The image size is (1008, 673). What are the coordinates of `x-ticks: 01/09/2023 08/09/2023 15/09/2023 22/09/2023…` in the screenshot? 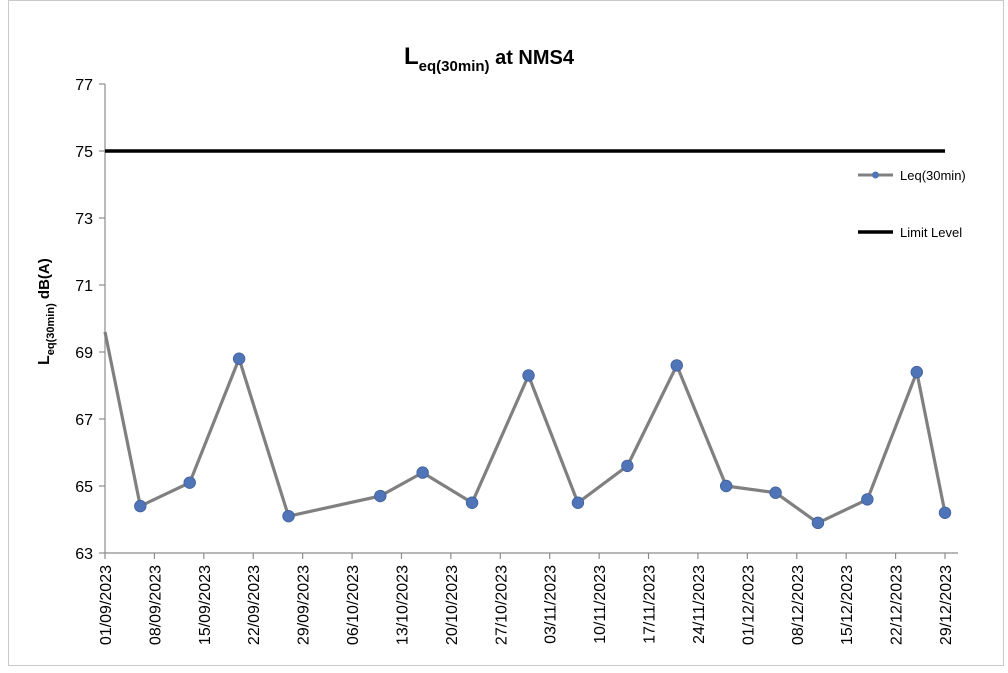 It's located at (526, 599).